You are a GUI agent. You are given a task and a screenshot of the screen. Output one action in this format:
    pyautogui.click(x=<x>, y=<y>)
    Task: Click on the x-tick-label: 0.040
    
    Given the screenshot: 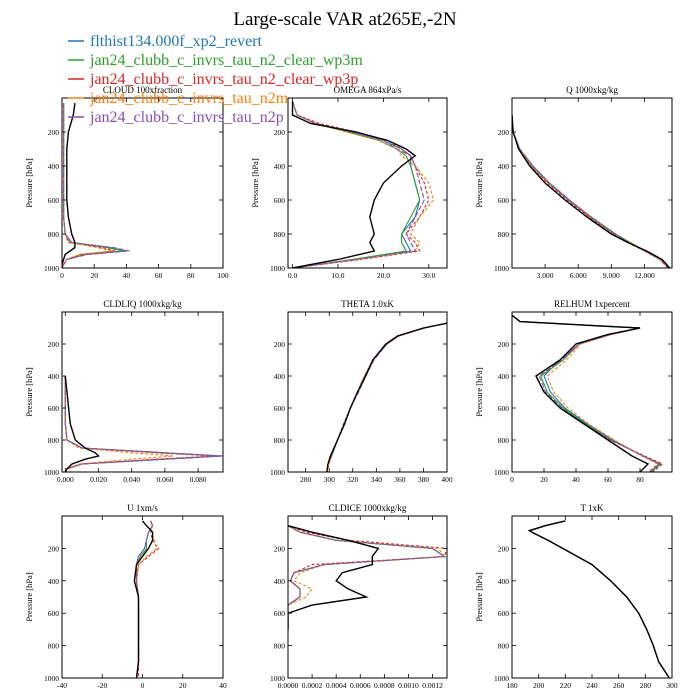 What is the action you would take?
    pyautogui.click(x=131, y=479)
    